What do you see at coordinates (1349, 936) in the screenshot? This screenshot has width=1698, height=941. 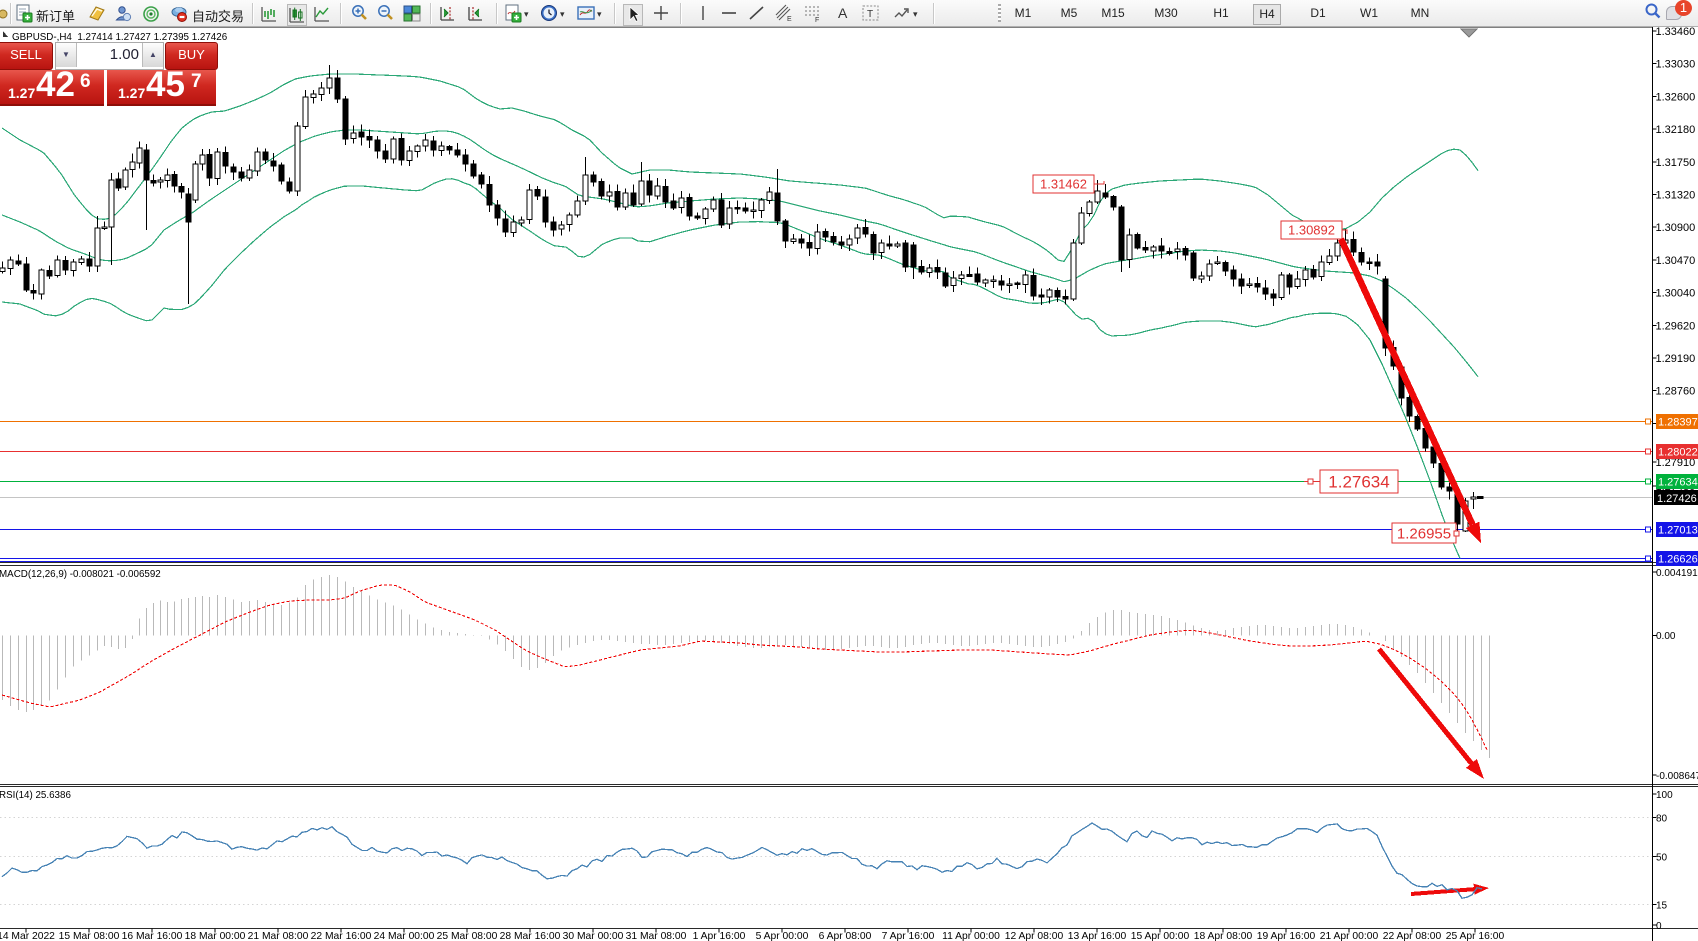 I see `svg-text: 21 Apr 00:00` at bounding box center [1349, 936].